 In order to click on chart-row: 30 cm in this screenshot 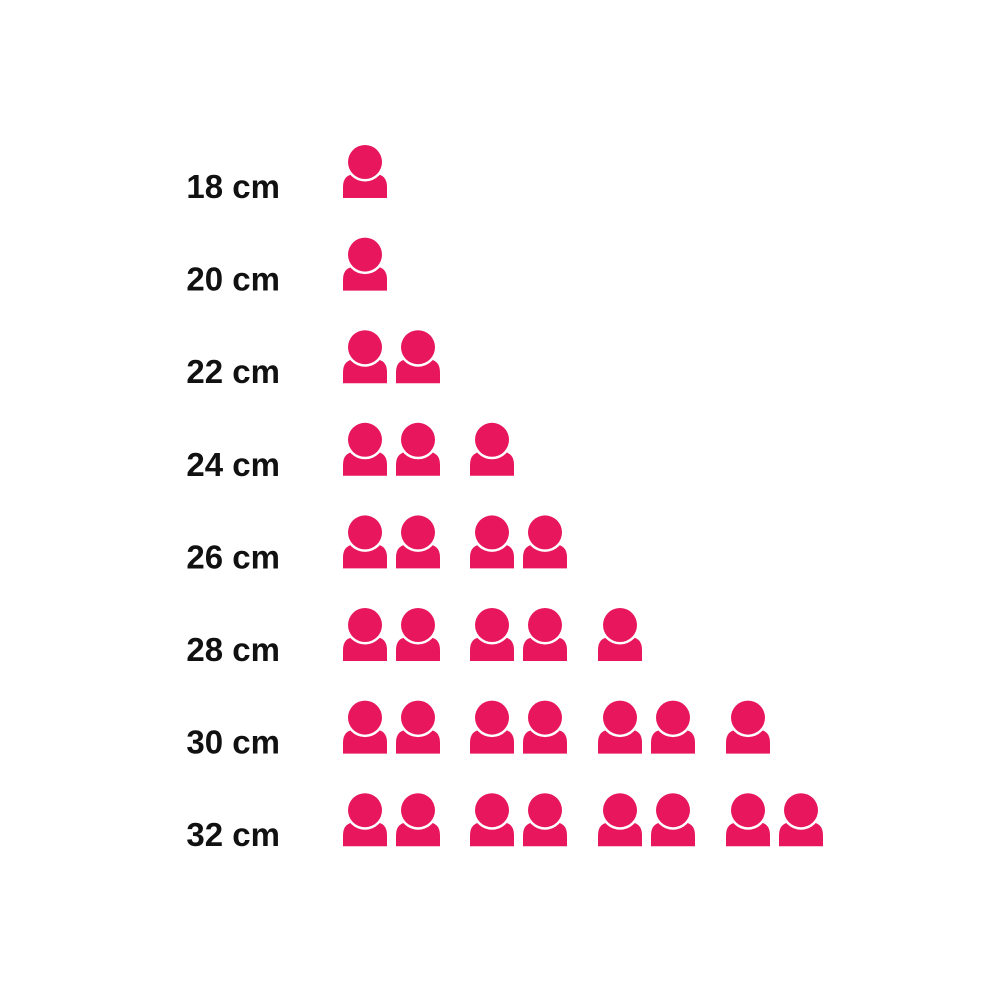, I will do `click(478, 729)`.